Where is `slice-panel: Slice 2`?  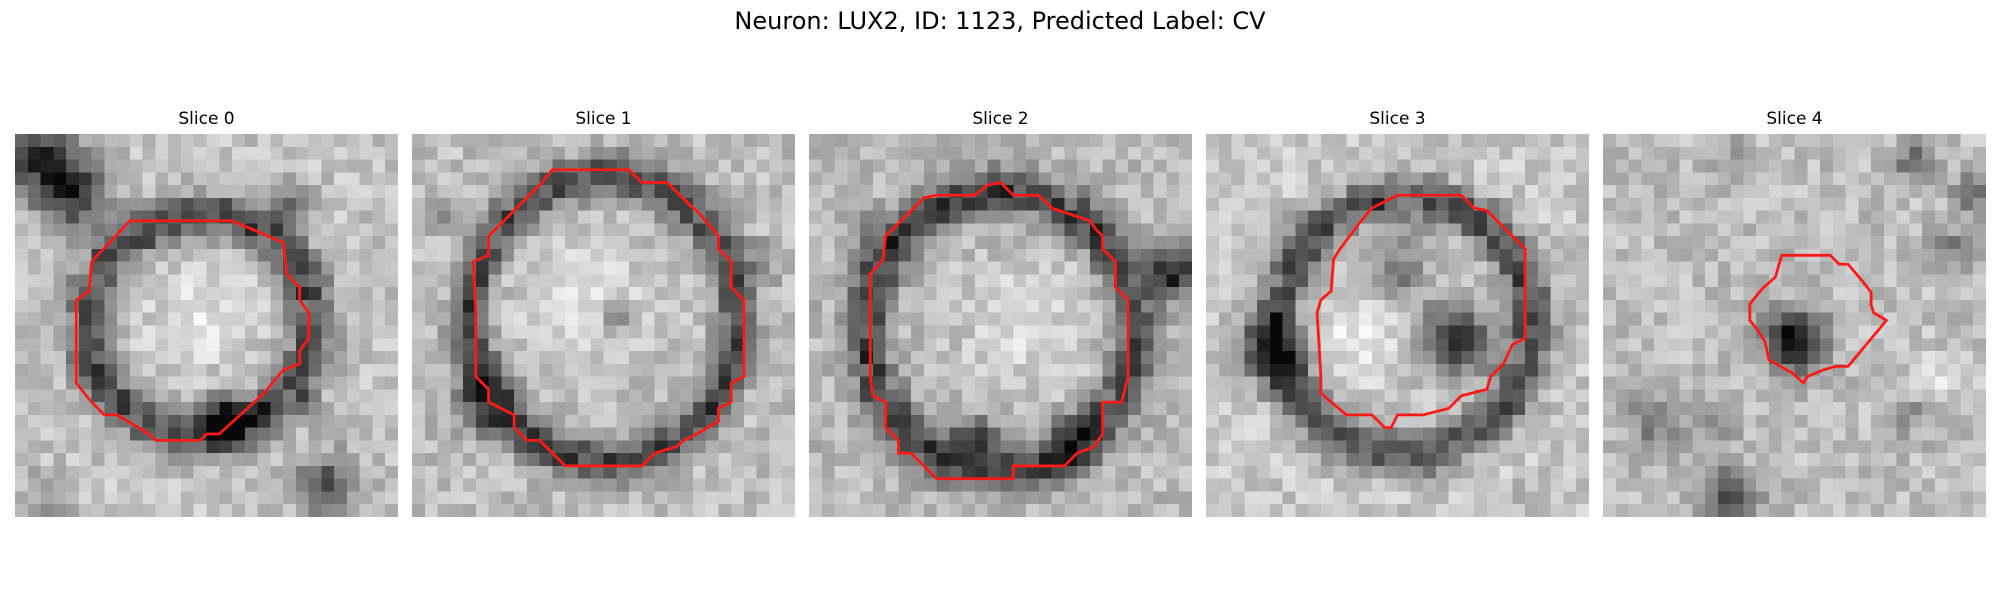
slice-panel: Slice 2 is located at coordinates (1000, 312).